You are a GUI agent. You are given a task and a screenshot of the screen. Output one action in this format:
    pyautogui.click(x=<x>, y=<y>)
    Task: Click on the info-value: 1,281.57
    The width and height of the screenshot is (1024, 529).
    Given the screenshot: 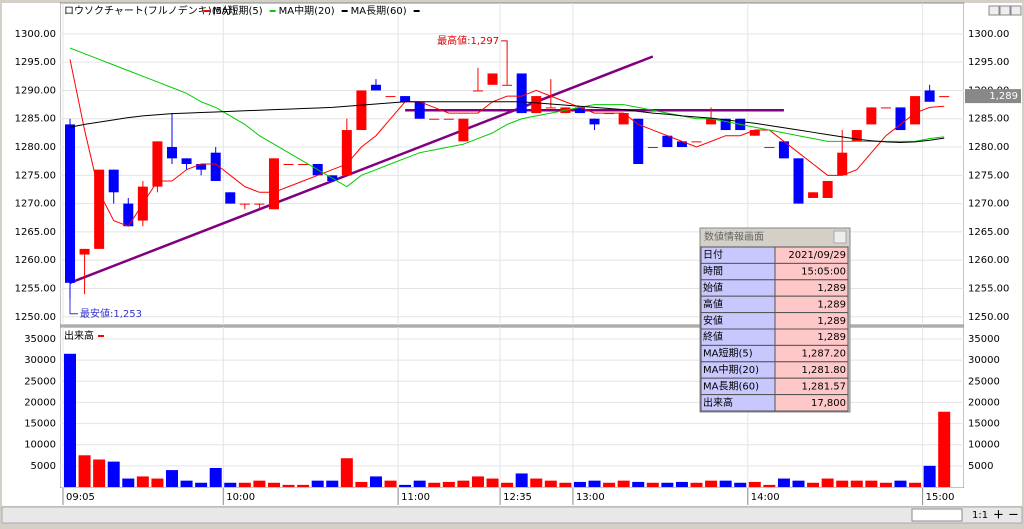 What is the action you would take?
    pyautogui.click(x=823, y=386)
    